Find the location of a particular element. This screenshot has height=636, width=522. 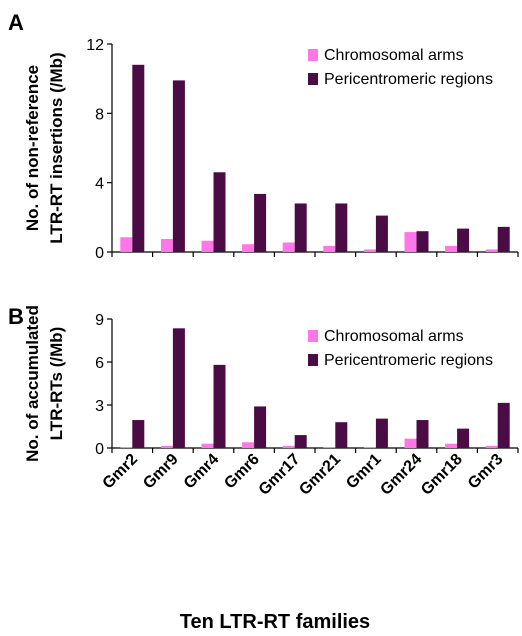

y-tick-label: 4 is located at coordinates (99, 184).